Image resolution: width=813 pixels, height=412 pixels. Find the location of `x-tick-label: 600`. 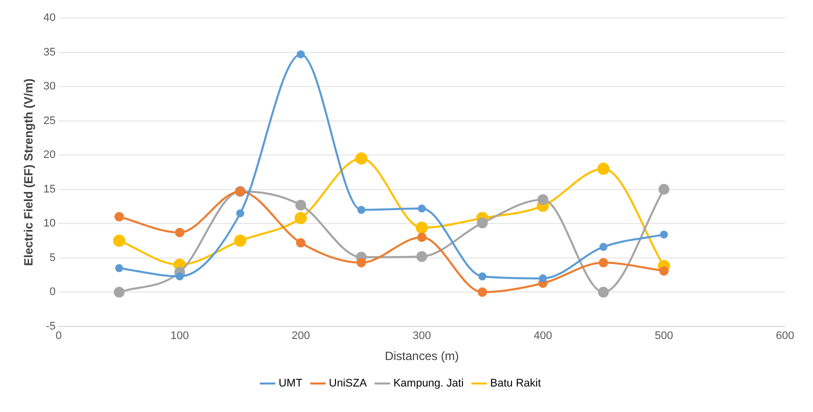

x-tick-label: 600 is located at coordinates (785, 336).